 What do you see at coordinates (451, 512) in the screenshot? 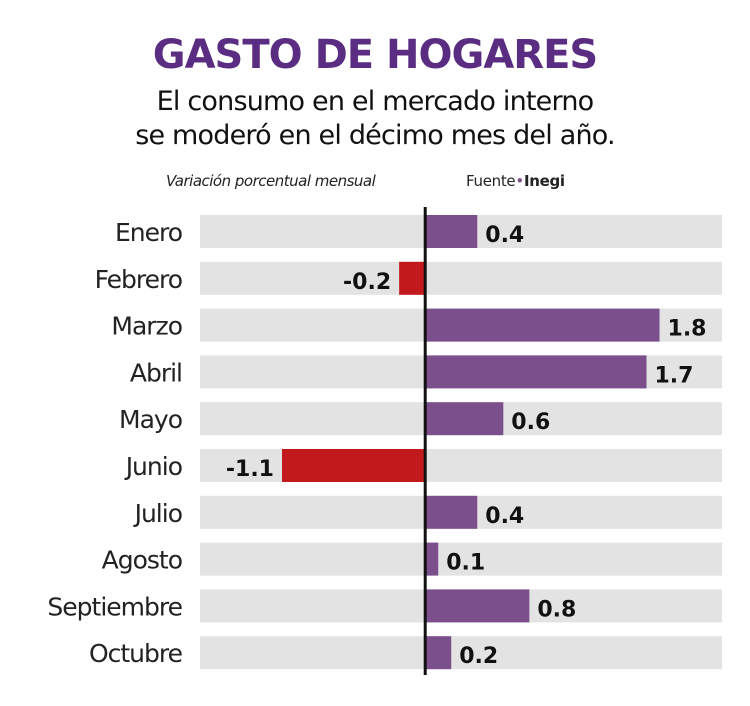
I see `bar-julio` at bounding box center [451, 512].